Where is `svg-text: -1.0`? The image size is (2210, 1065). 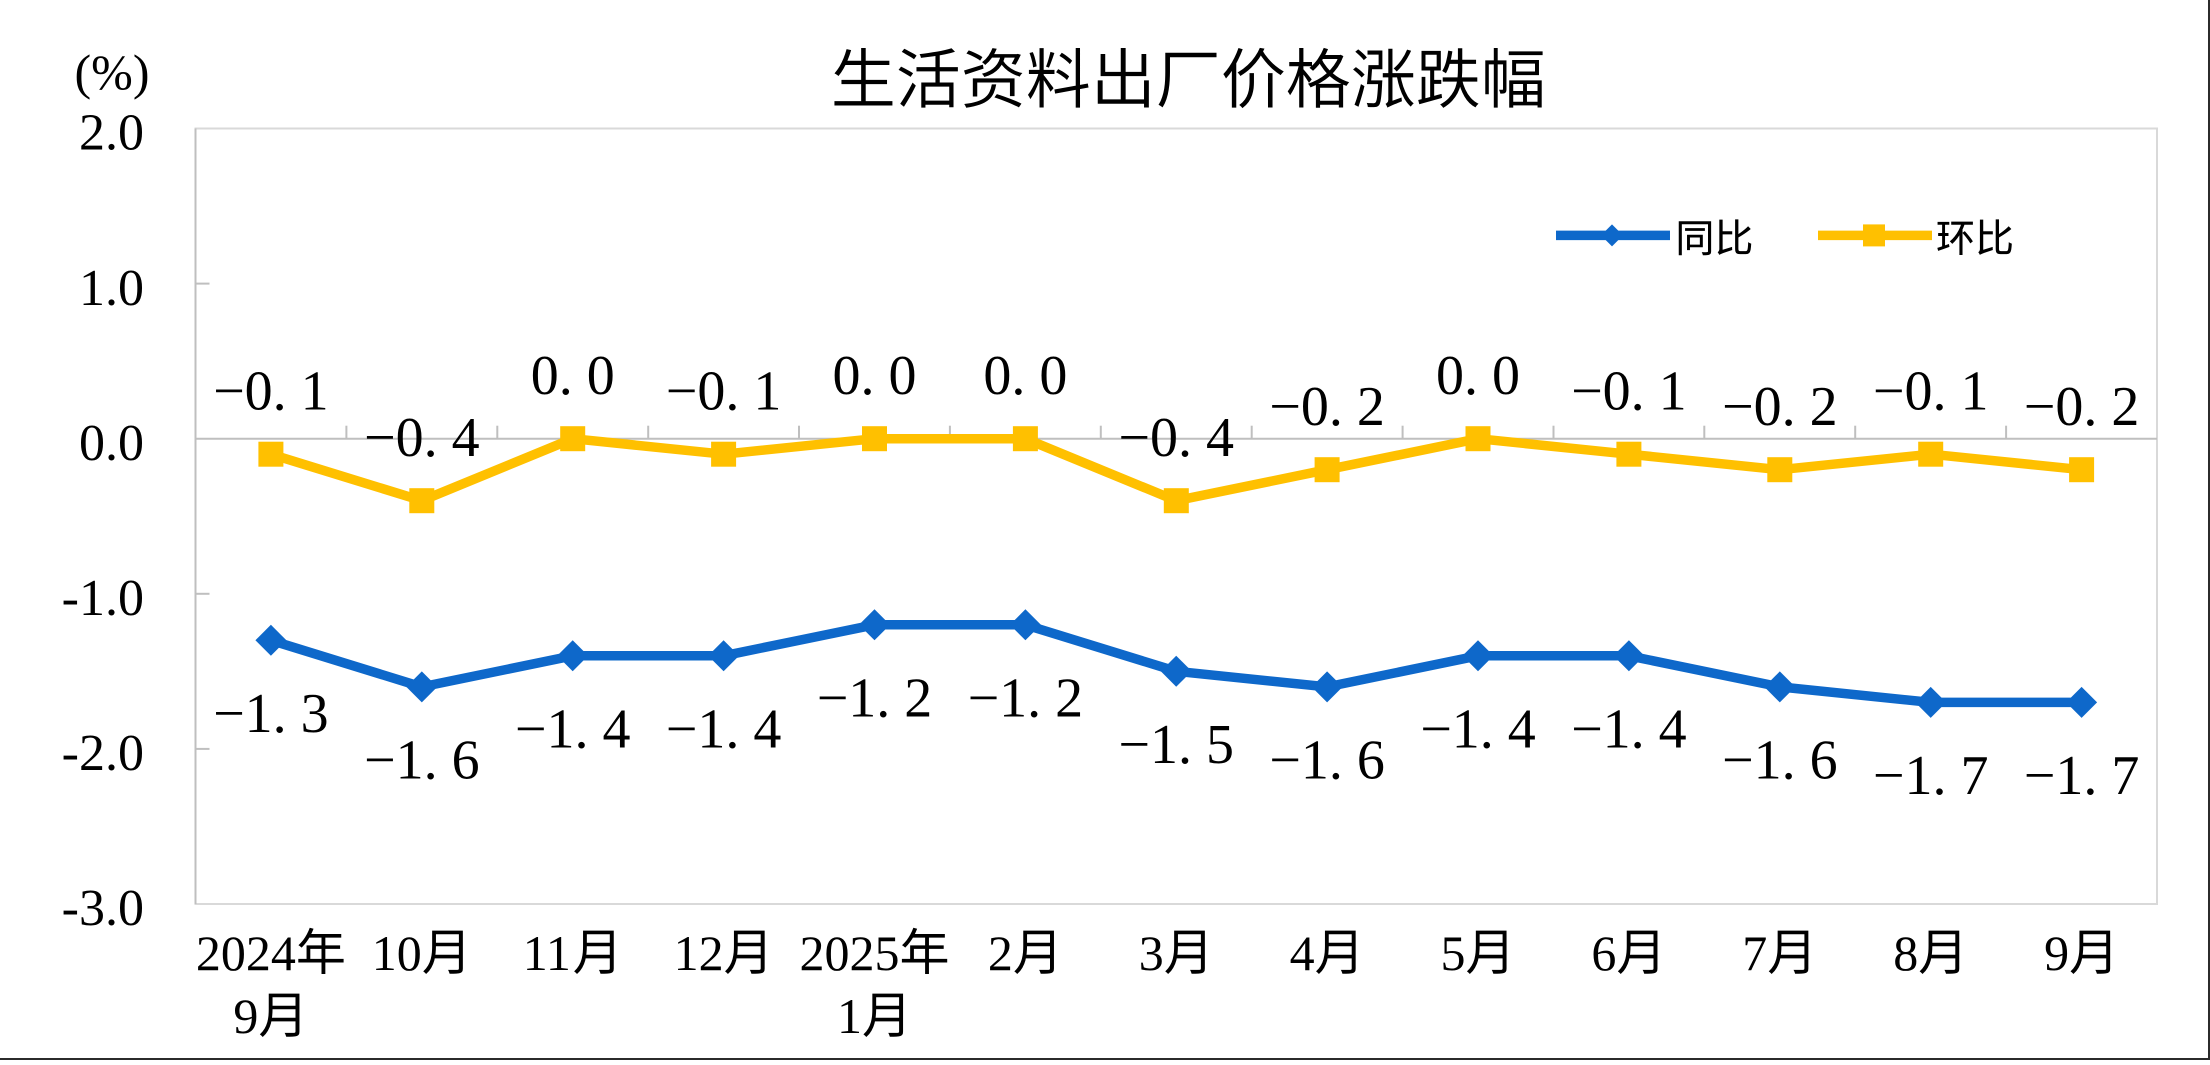 svg-text: -1.0 is located at coordinates (103, 598).